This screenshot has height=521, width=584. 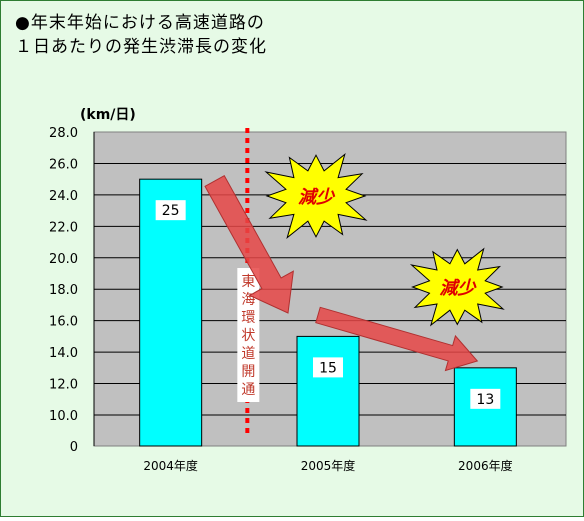 I want to click on event-label: 東海環状道開通, so click(x=248, y=336).